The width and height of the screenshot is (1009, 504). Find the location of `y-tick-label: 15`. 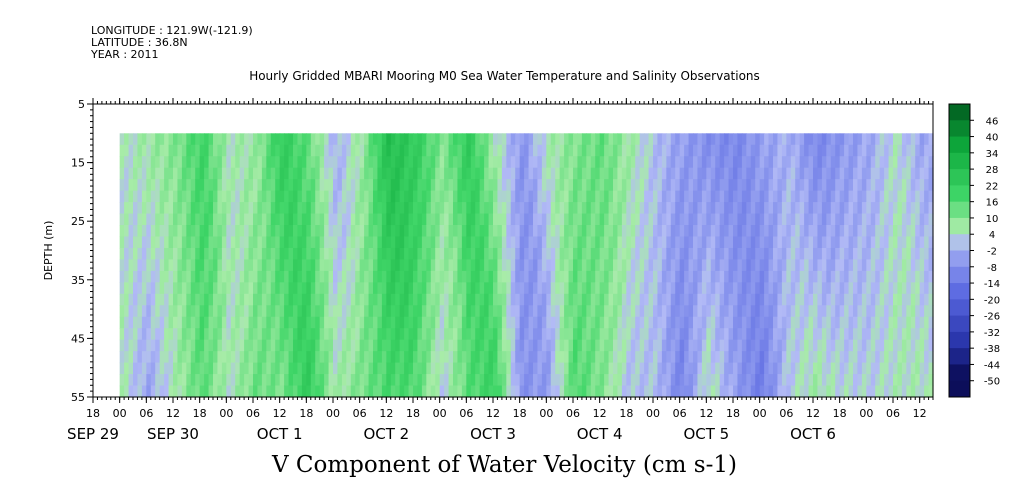

y-tick-label: 15 is located at coordinates (78, 163).